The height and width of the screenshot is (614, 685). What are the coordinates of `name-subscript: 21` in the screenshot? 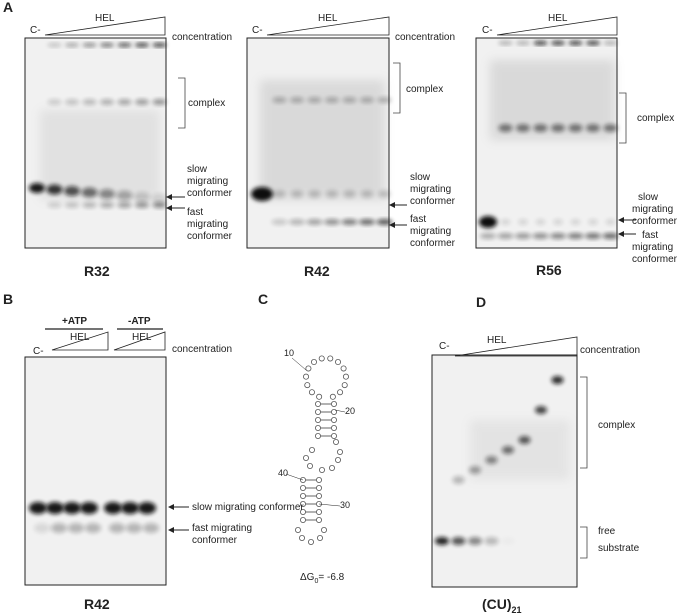 It's located at (517, 609).